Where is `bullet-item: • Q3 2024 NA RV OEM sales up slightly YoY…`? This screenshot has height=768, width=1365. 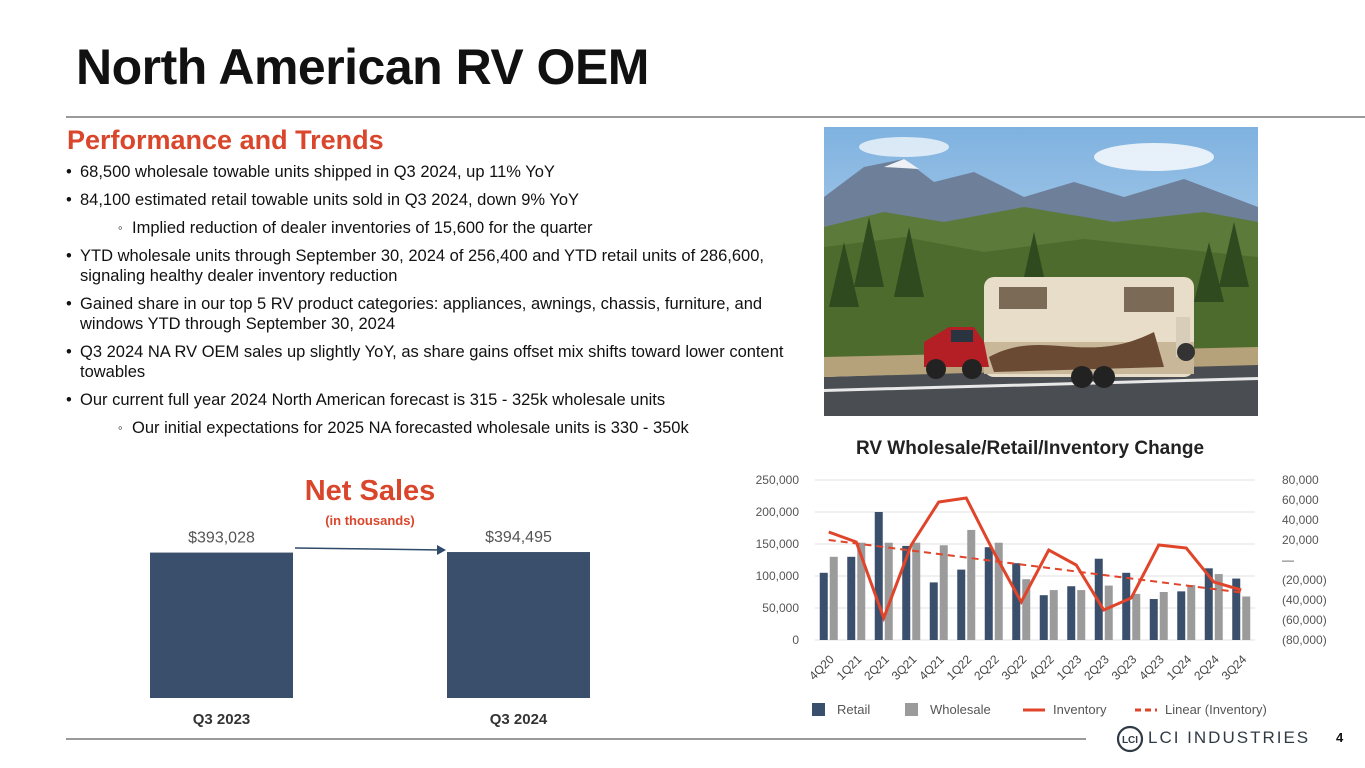
bullet-item: • Q3 2024 NA RV OEM sales up slightly YoY… is located at coordinates (441, 362).